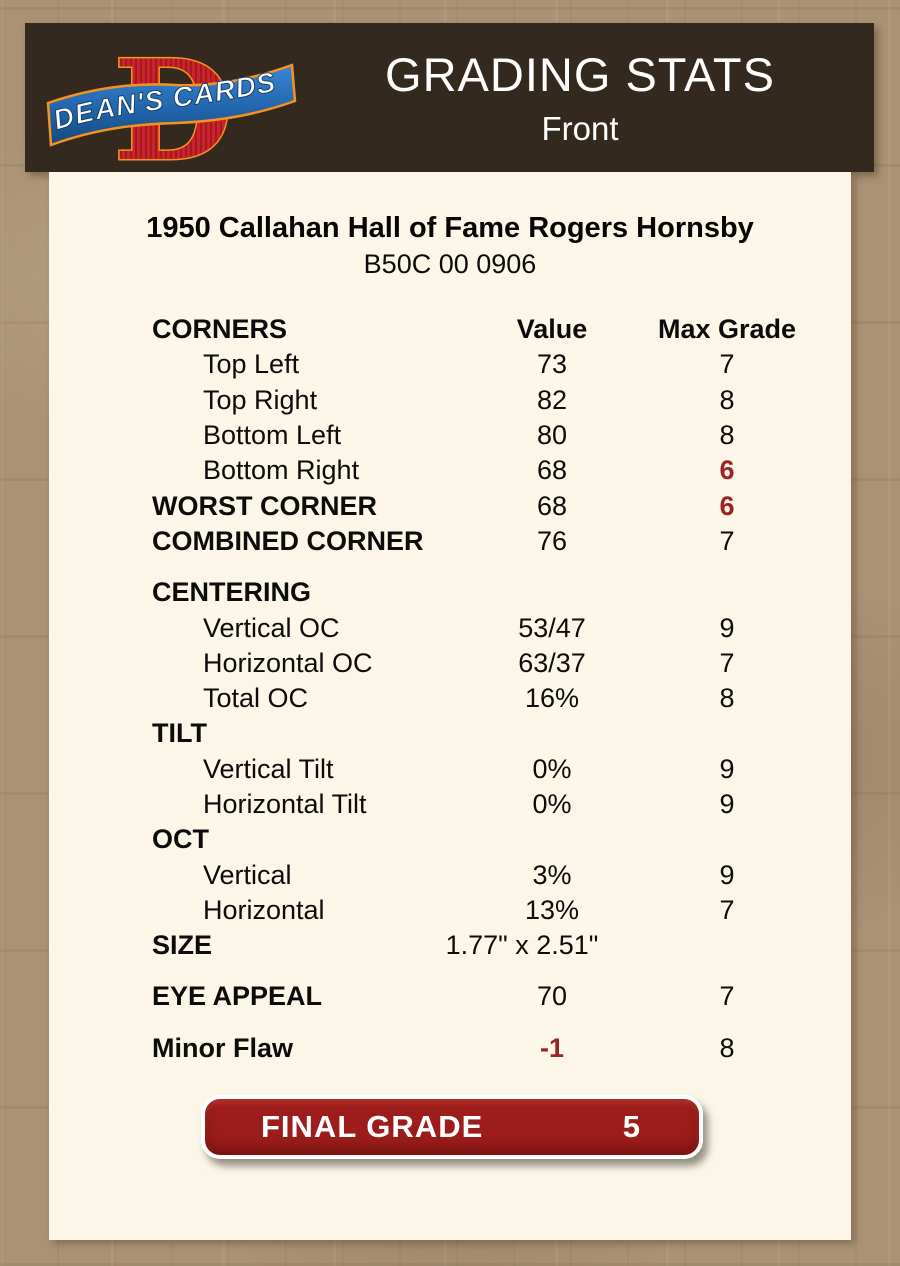 The image size is (900, 1266). Describe the element at coordinates (288, 662) in the screenshot. I see `row-label: Horizontal OC` at that location.